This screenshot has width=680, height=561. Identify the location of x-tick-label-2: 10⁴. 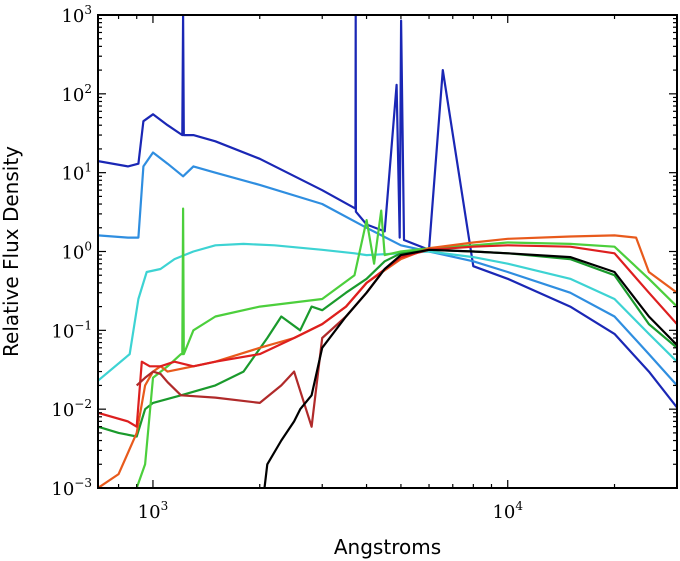
(507, 511).